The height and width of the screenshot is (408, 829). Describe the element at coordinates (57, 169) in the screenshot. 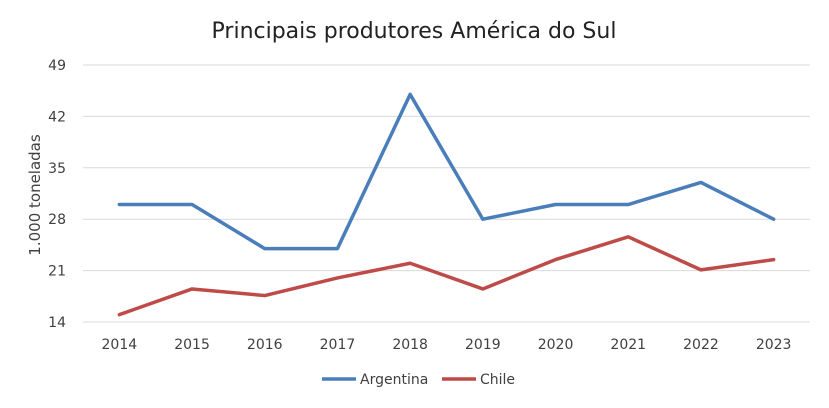

I see `y-tick-label: 35` at that location.